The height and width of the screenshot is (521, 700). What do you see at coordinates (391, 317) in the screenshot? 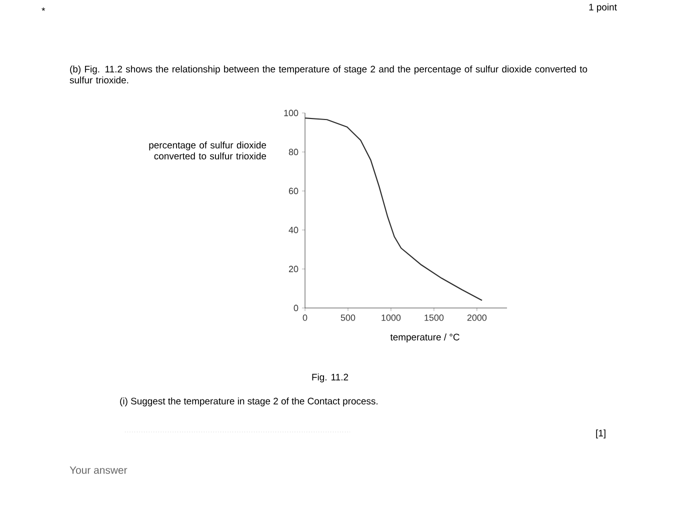
I see `x-tick-label: 1000` at bounding box center [391, 317].